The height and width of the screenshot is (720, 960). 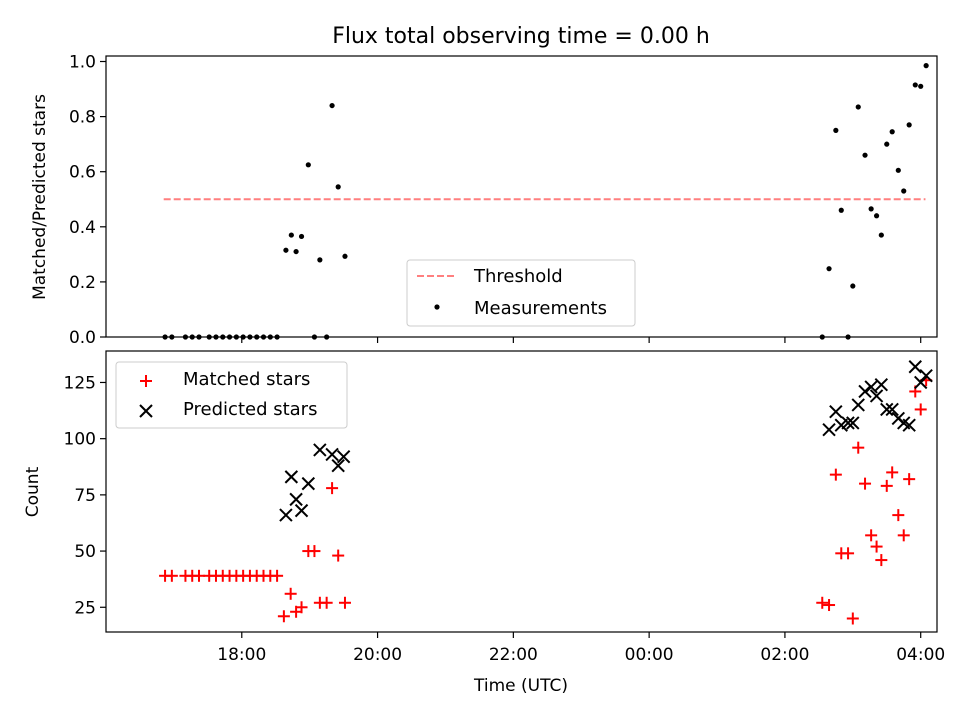 I want to click on legend-matched-label: Matched stars, so click(x=246, y=379).